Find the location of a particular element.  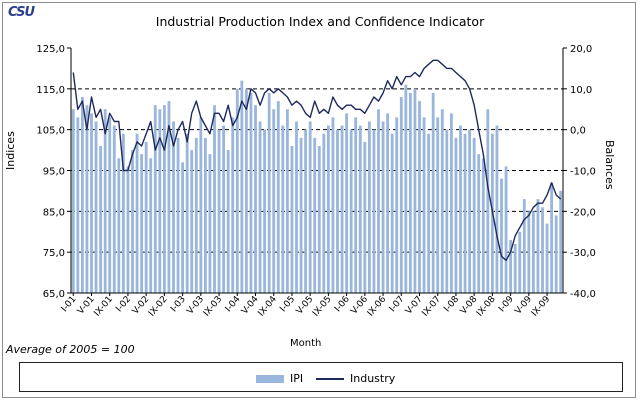

legend-item-industry: Industry is located at coordinates (355, 378).